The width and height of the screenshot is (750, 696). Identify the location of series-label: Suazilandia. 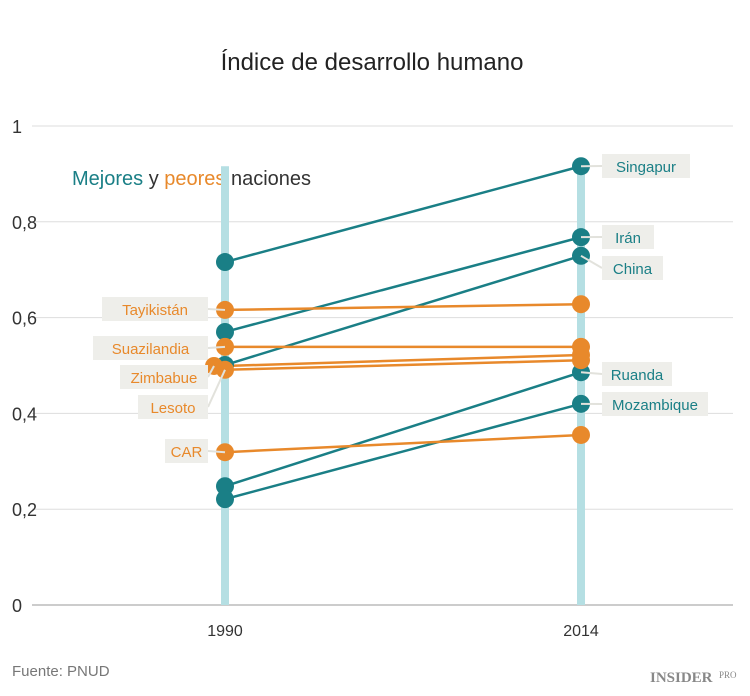
(151, 349).